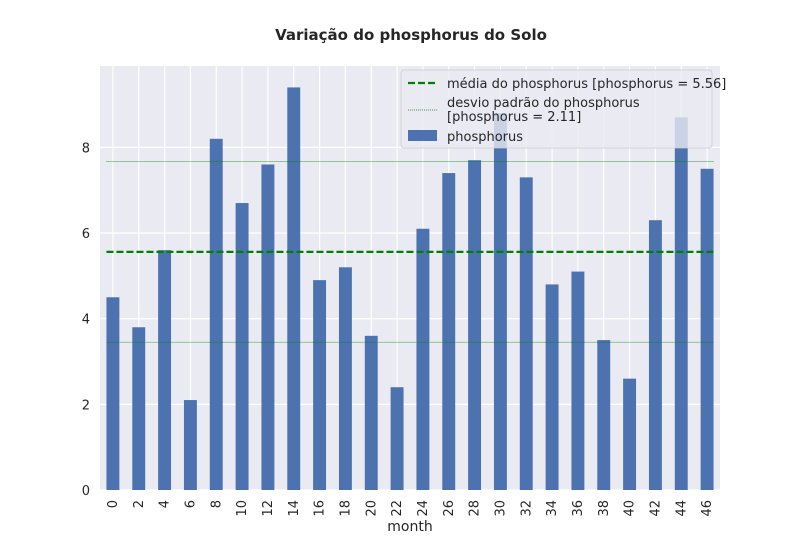  I want to click on chart-title: Variação do phosphorus do Solo, so click(411, 35).